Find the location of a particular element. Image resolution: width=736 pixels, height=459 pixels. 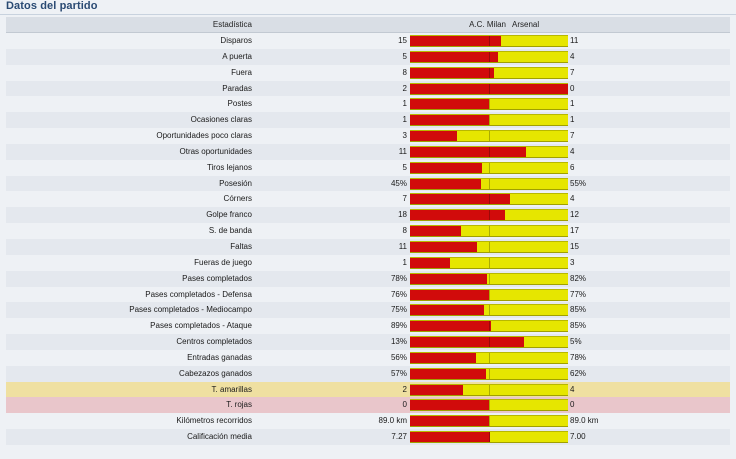

away-value: 55% is located at coordinates (578, 183).